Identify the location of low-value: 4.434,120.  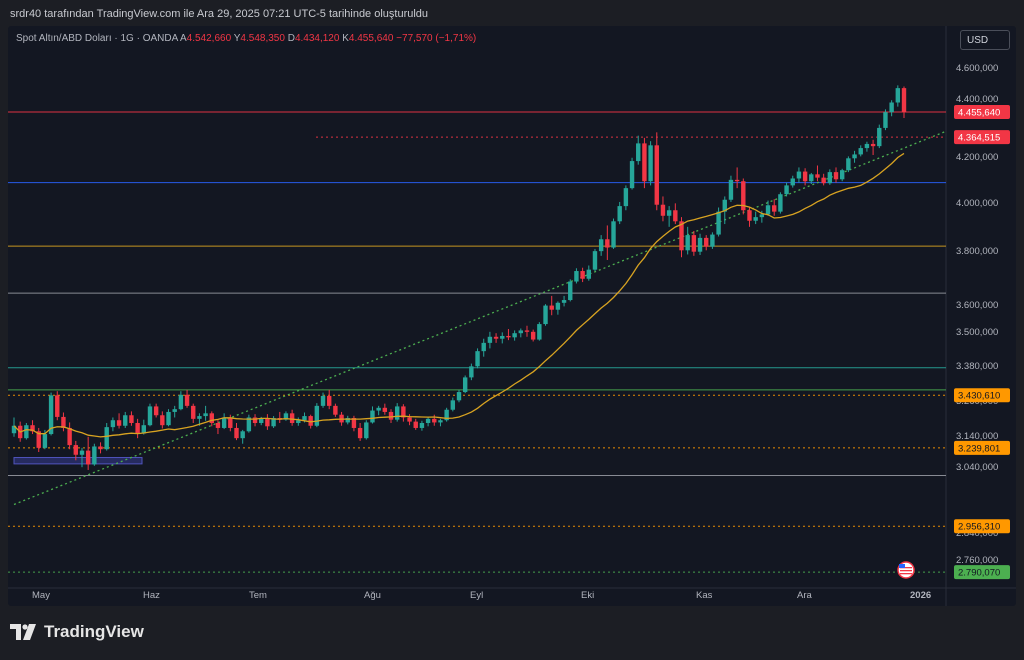
(317, 38).